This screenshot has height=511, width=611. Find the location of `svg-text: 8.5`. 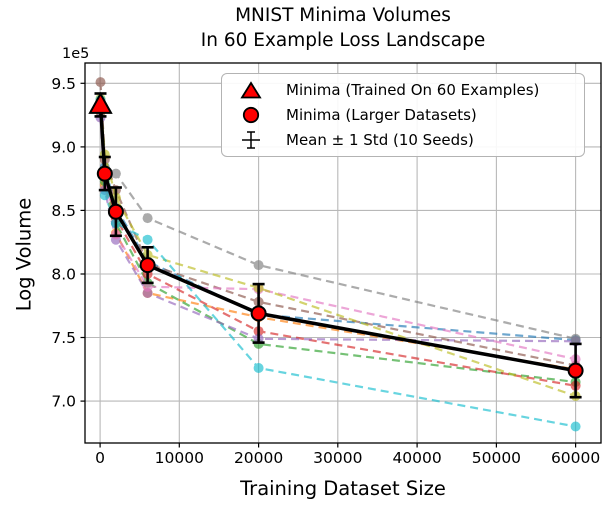

svg-text: 8.5 is located at coordinates (63, 211).